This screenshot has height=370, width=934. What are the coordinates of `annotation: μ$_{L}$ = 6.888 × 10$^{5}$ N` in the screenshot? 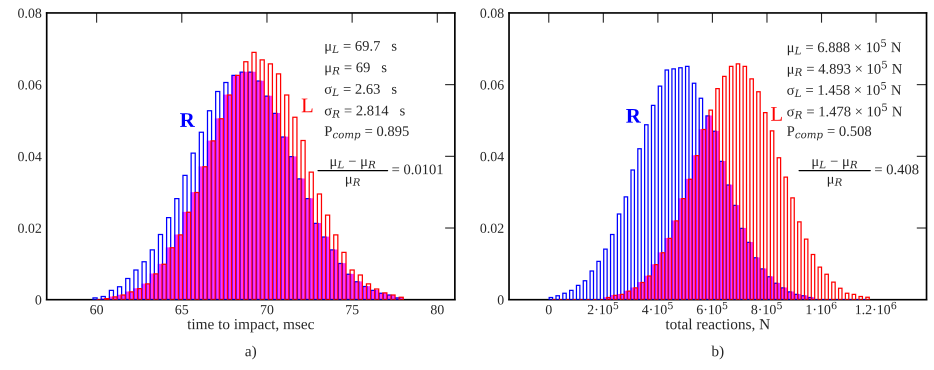 It's located at (845, 47).